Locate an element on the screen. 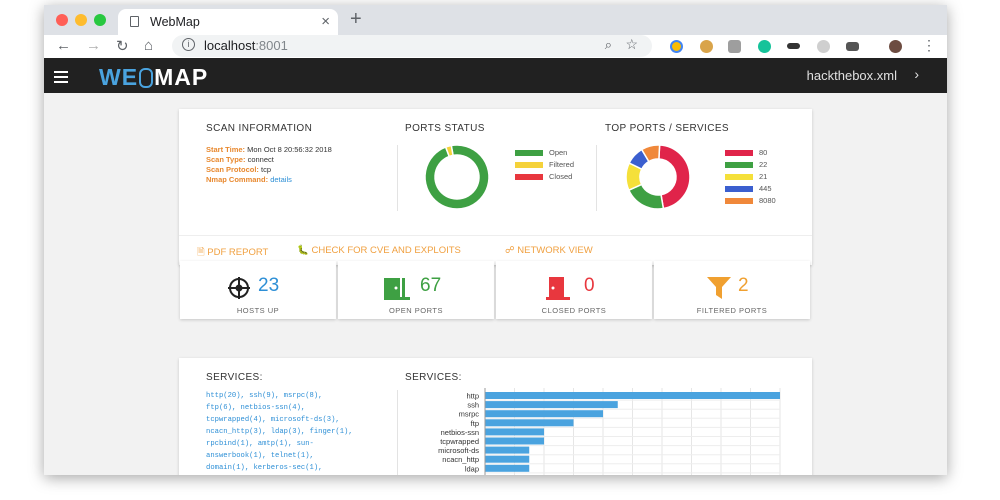 This screenshot has width=1000, height=500. page-icon is located at coordinates (134, 21).